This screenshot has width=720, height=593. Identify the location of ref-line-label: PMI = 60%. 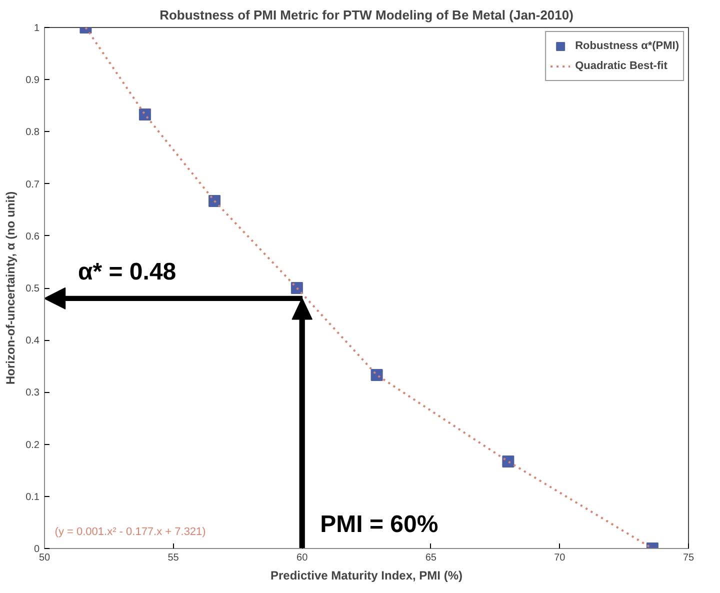
(379, 524).